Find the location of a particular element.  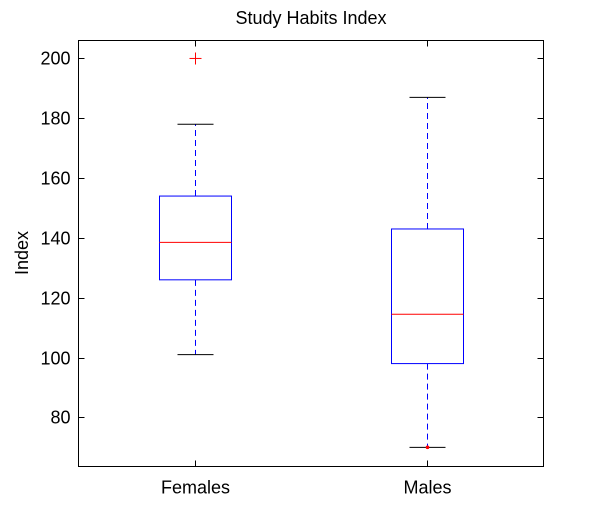

y-tick-label: 200 is located at coordinates (55, 59).